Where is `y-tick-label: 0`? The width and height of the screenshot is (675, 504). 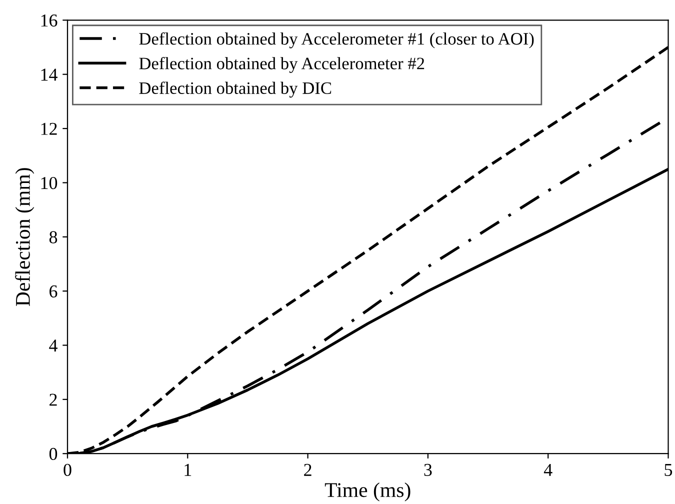
y-tick-label: 0 is located at coordinates (53, 454).